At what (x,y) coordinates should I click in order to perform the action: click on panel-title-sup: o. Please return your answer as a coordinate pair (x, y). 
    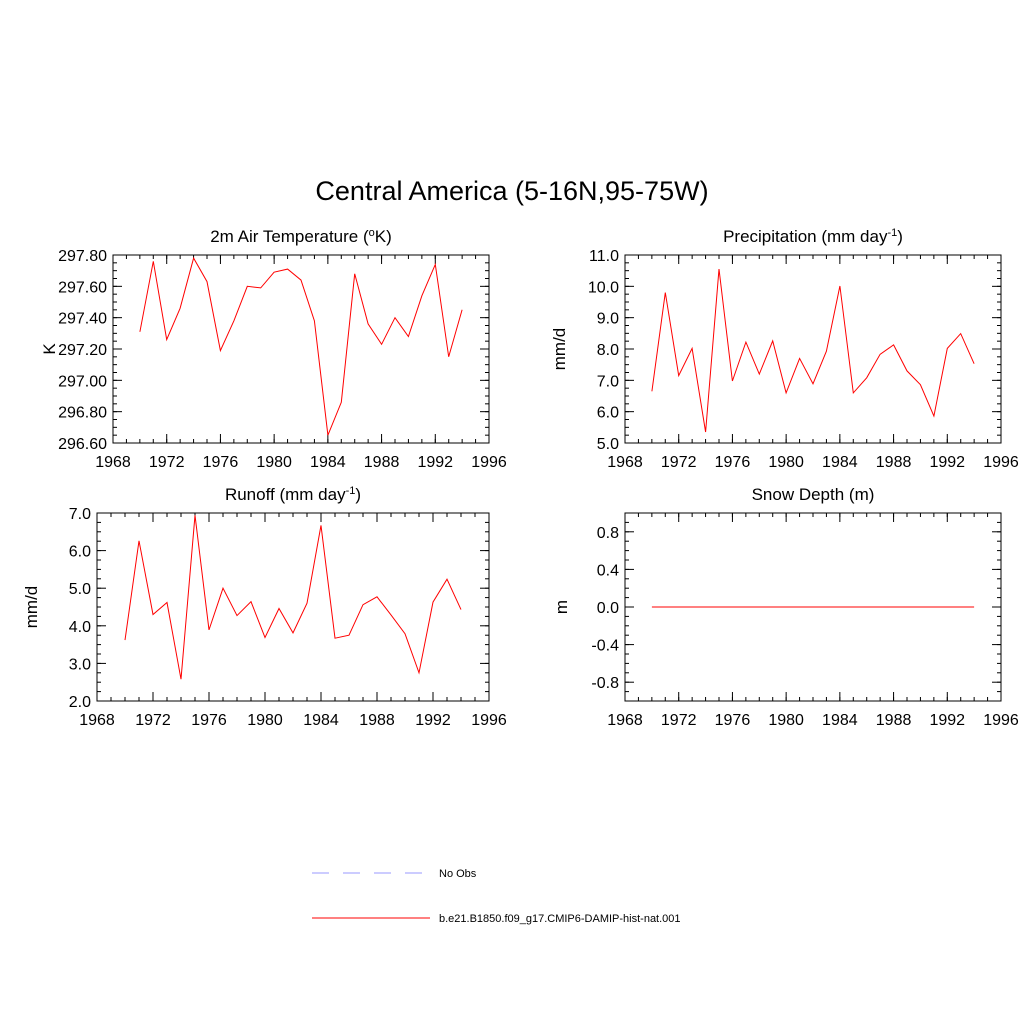
    Looking at the image, I should click on (372, 233).